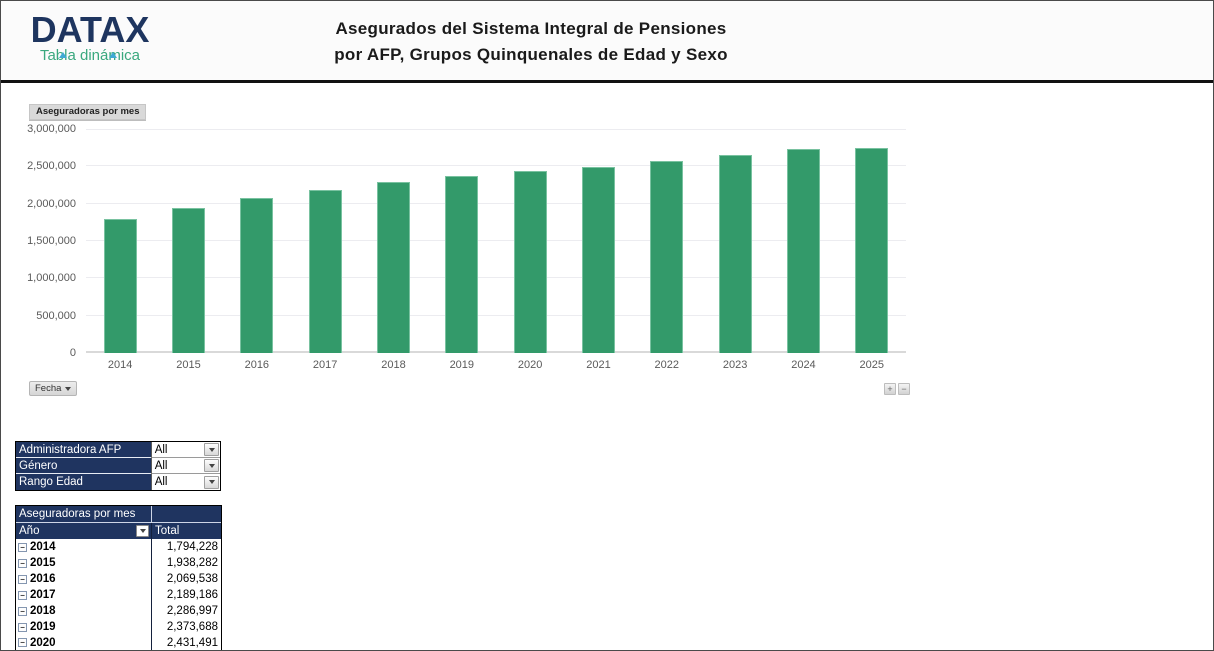 This screenshot has width=1214, height=651. I want to click on filter-row: Género All, so click(118, 466).